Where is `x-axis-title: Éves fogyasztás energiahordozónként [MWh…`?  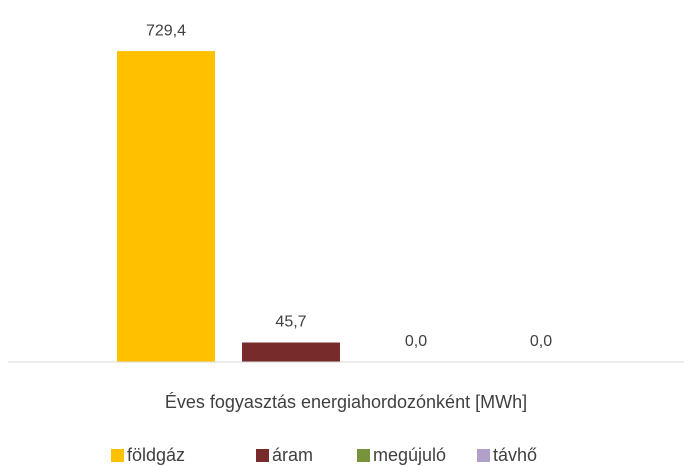
x-axis-title: Éves fogyasztás energiahordozónként [MWh… is located at coordinates (346, 402).